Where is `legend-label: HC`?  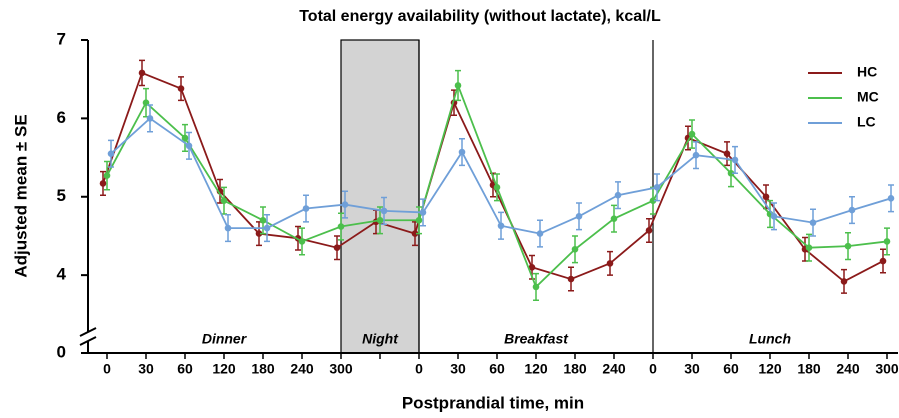
legend-label: HC is located at coordinates (867, 72).